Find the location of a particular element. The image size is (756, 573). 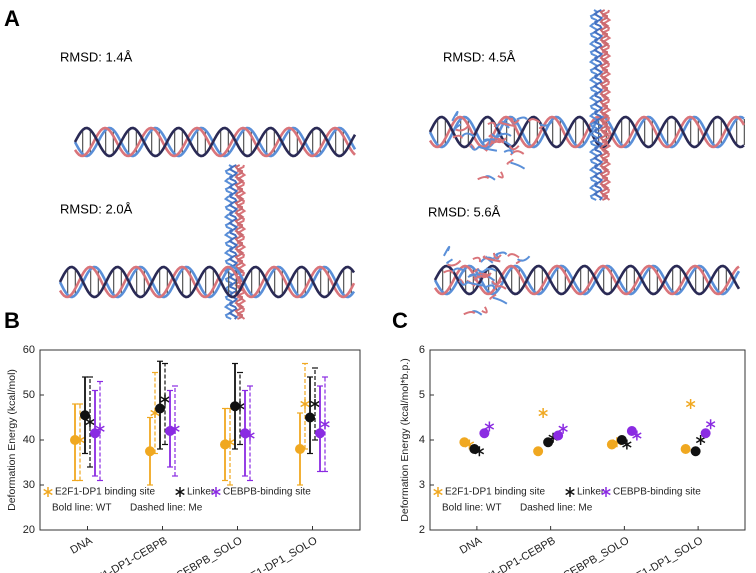

y-tick-label: 20 is located at coordinates (29, 530).